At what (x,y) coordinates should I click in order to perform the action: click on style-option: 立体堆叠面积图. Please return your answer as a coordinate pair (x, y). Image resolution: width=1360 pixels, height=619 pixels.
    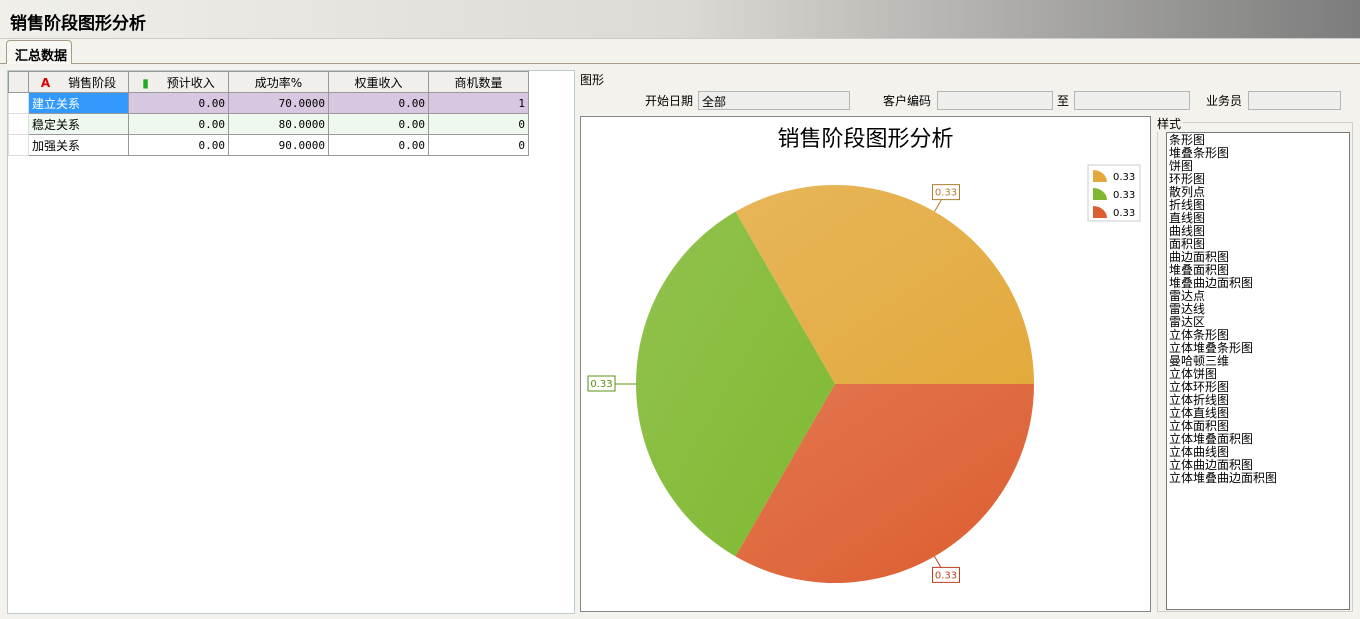
    Looking at the image, I should click on (1211, 439).